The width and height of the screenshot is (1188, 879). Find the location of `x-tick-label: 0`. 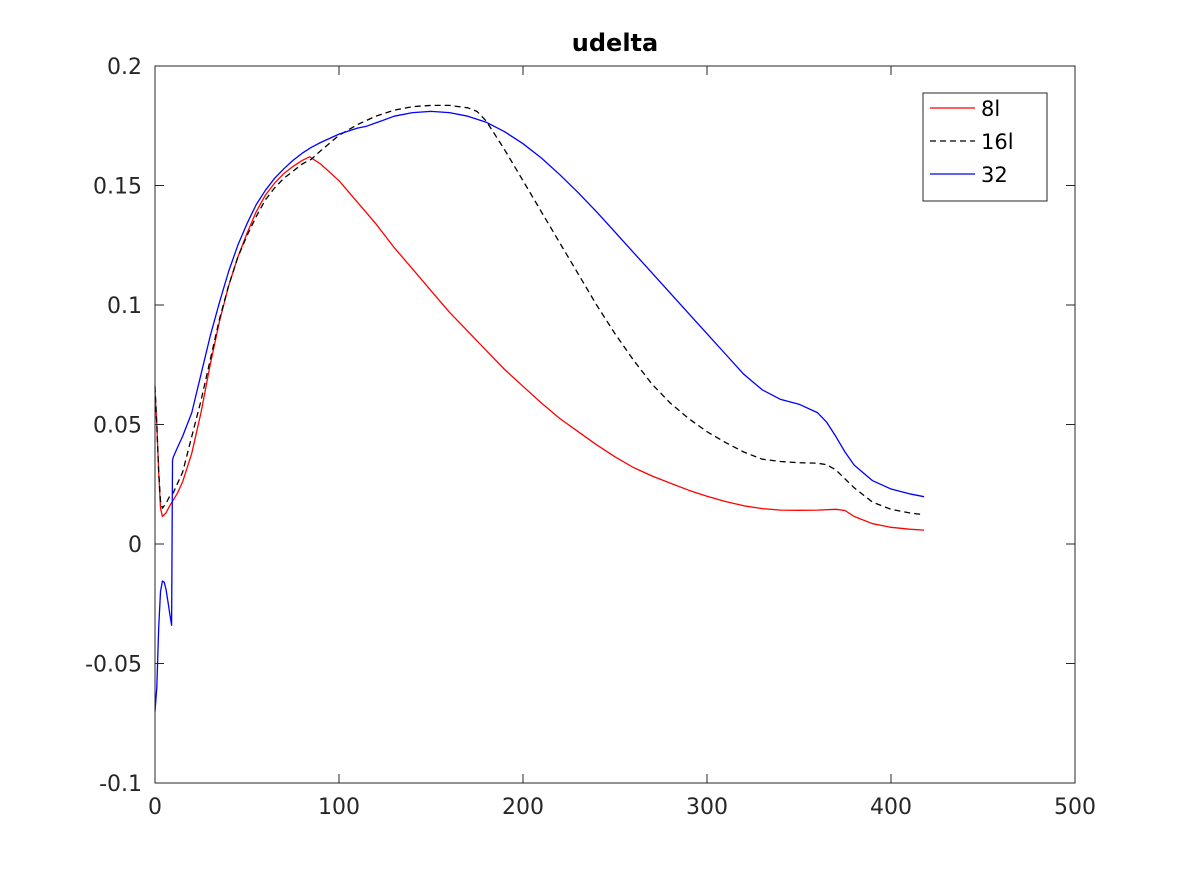

x-tick-label: 0 is located at coordinates (155, 807).